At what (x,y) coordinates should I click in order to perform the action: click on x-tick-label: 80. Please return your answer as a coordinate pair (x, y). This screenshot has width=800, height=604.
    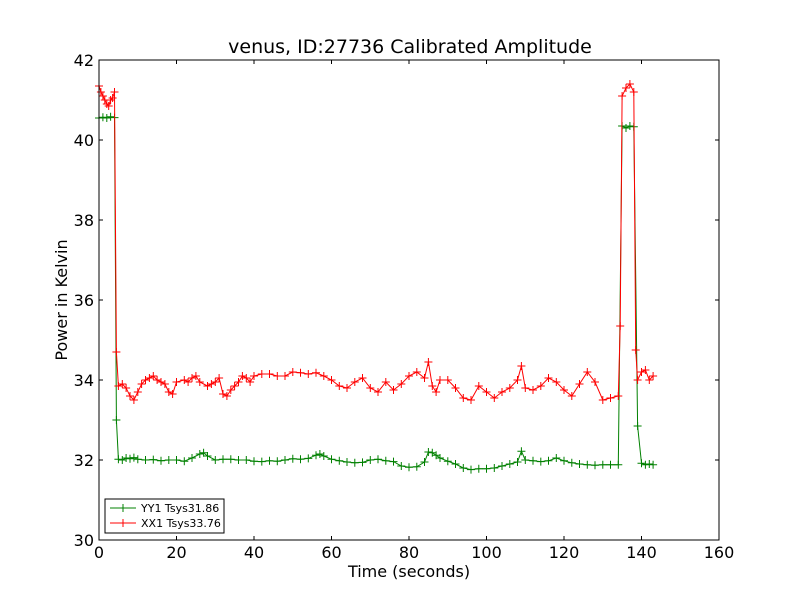
    Looking at the image, I should click on (409, 552).